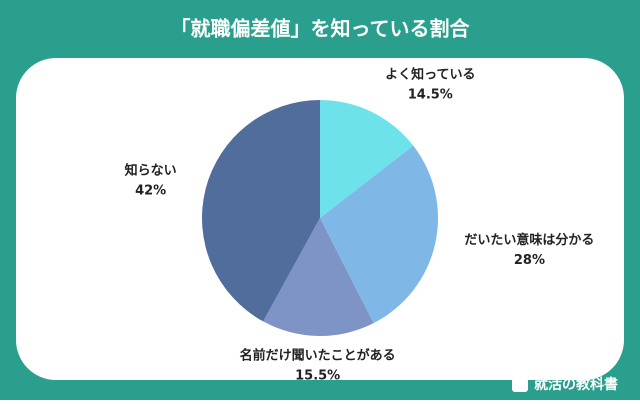  Describe the element at coordinates (321, 29) in the screenshot. I see `chart-title: 「就職偏差値」を知っている割合` at that location.